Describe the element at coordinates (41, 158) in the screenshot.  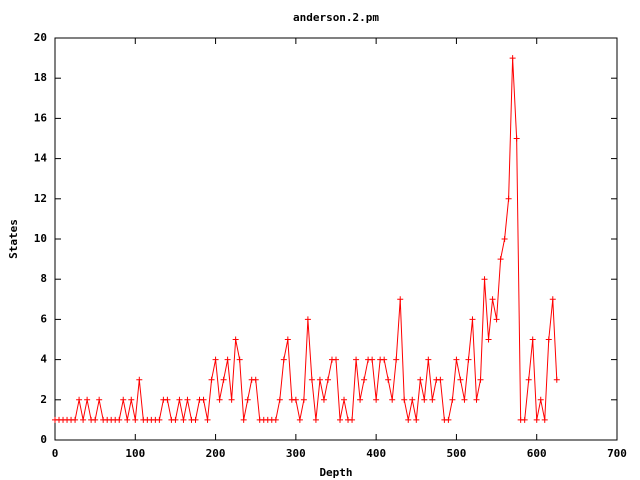
I see `y-tick-label: 14` at that location.